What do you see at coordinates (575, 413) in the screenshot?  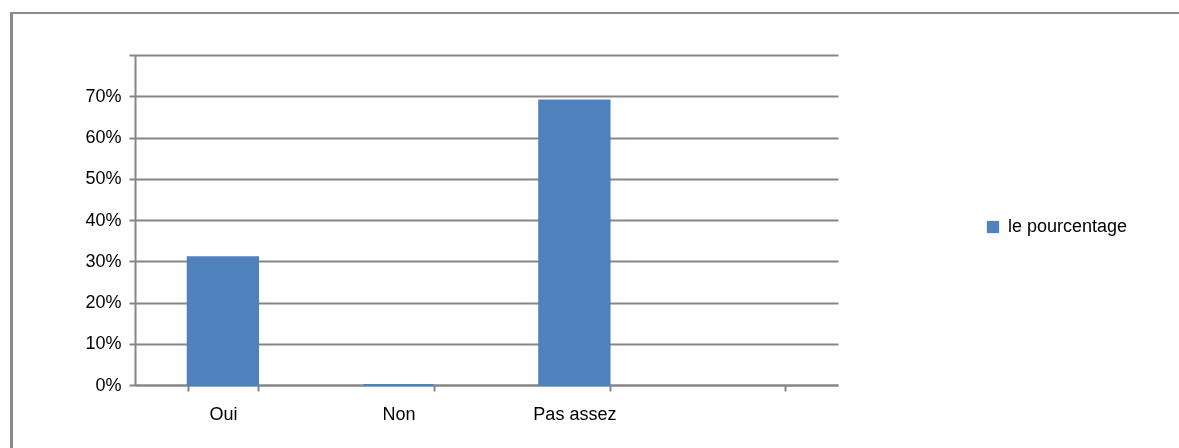 I see `x-tick-label: Pas assez` at bounding box center [575, 413].